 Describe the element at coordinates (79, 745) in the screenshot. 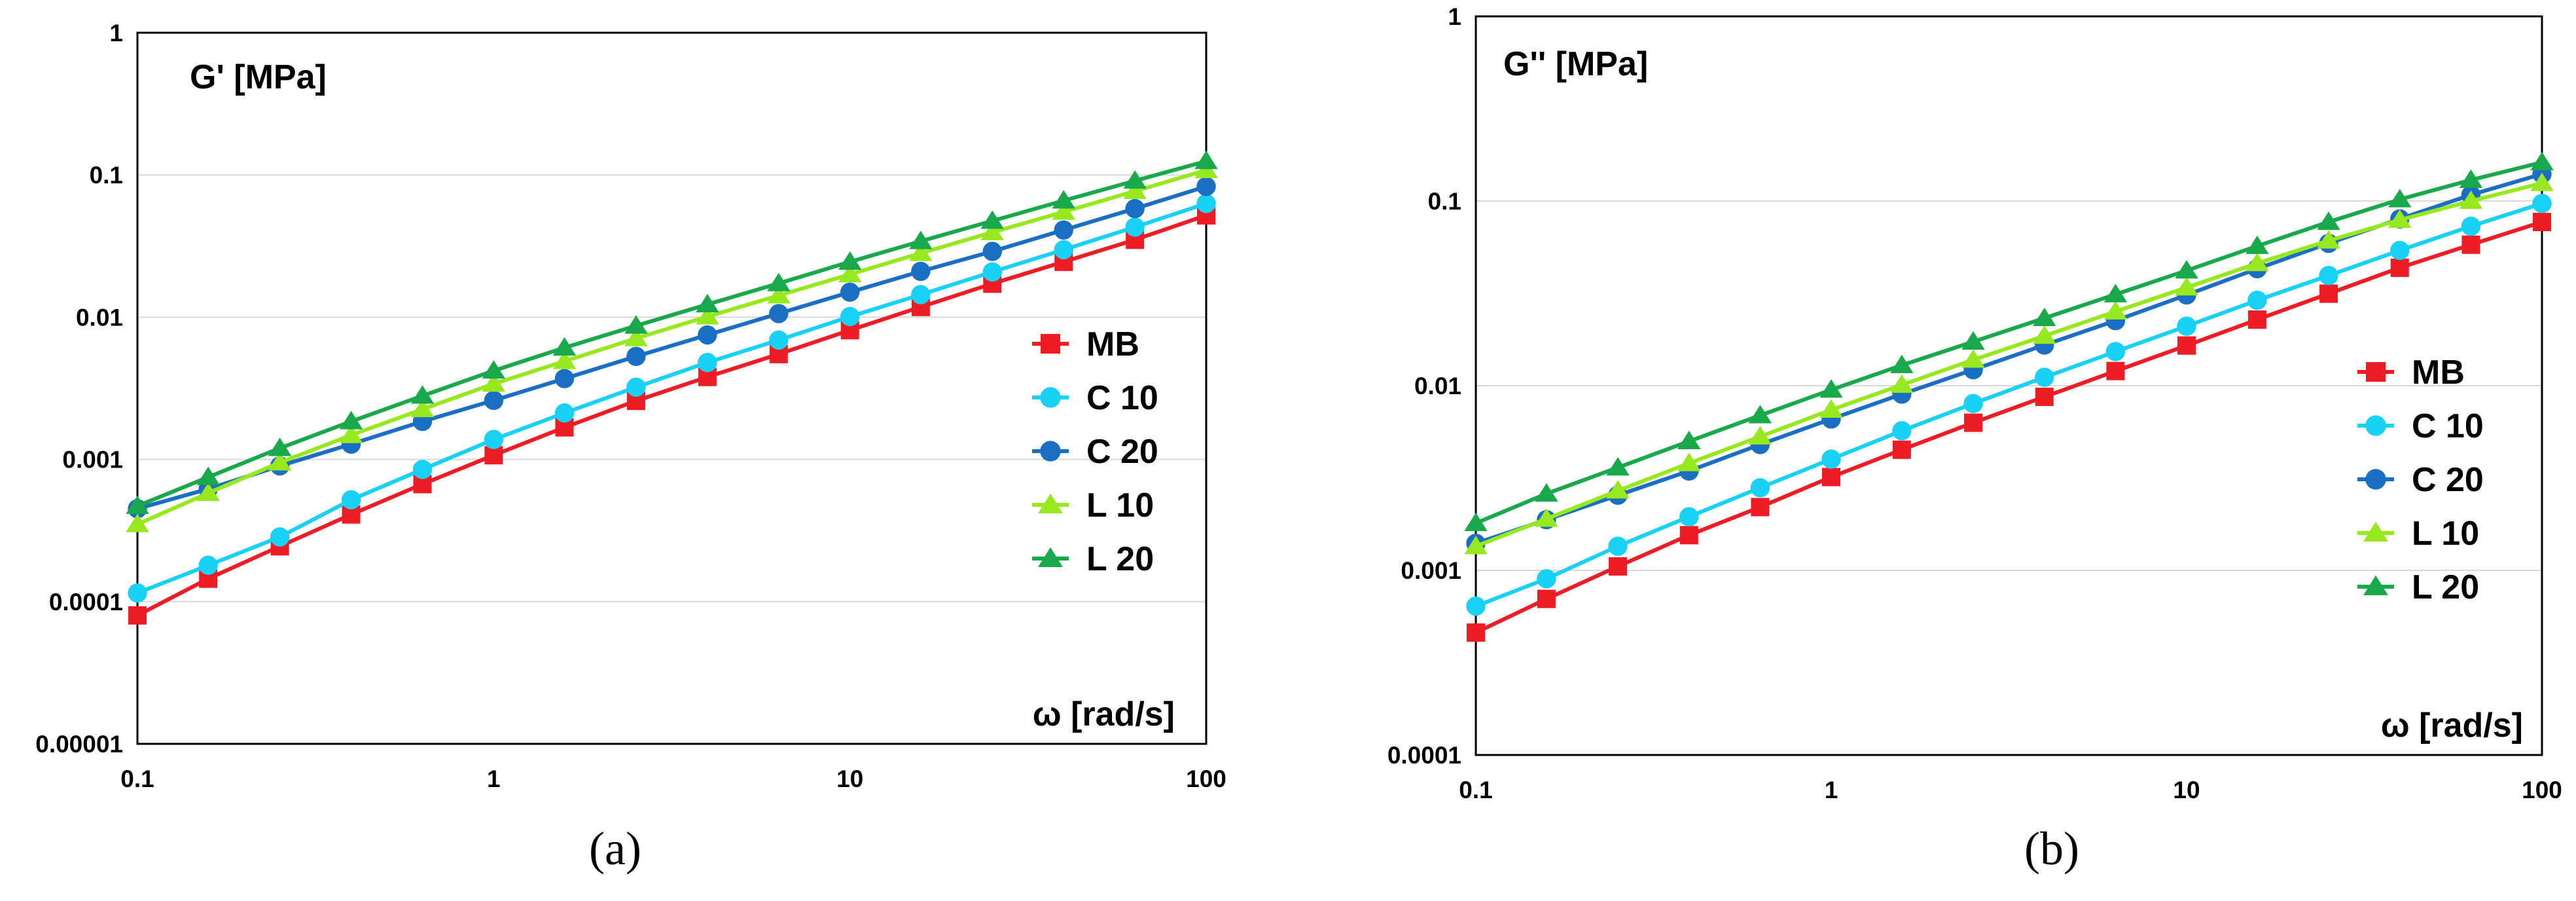

I see `y-tick-label: 0.00001` at that location.